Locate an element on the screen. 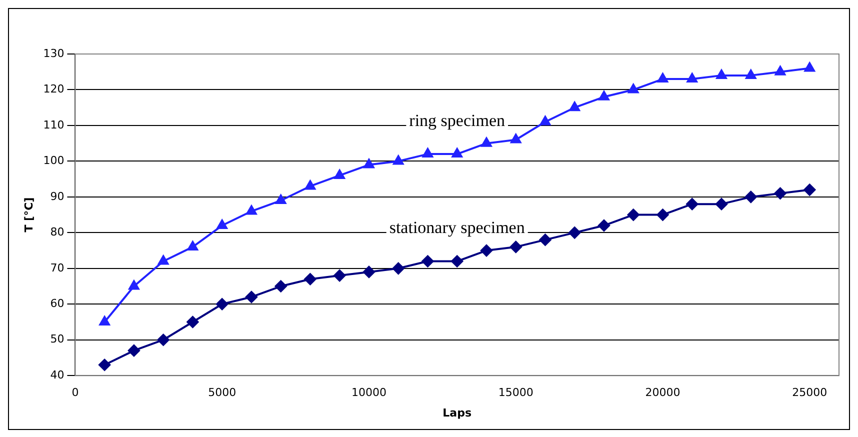 The width and height of the screenshot is (858, 437). x-axis-title: Laps is located at coordinates (457, 413).